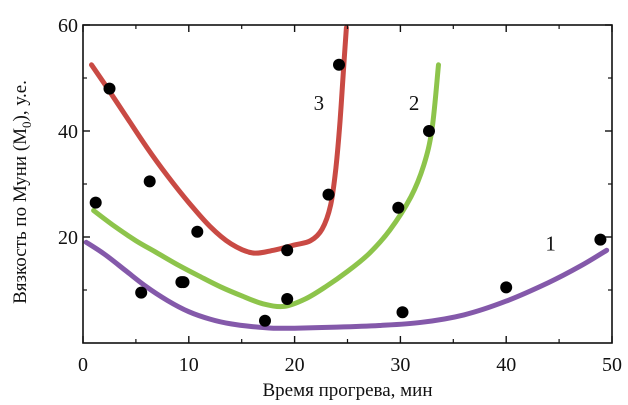  Describe the element at coordinates (68, 238) in the screenshot. I see `y-tick-label-20: 20` at that location.